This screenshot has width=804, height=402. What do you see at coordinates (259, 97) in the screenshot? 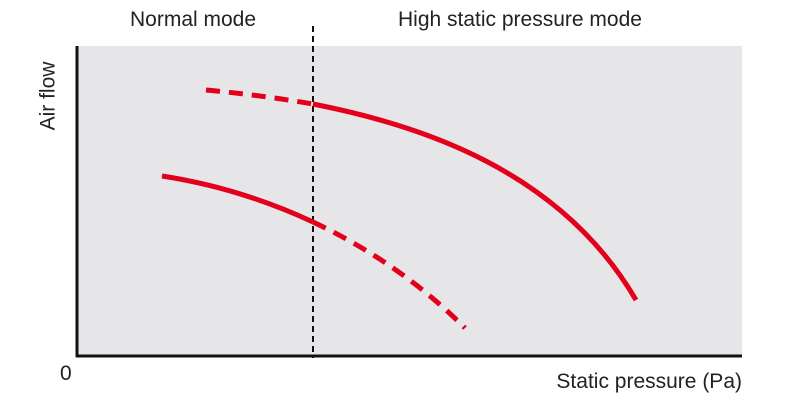
I see `upper-curve-dashed` at bounding box center [259, 97].